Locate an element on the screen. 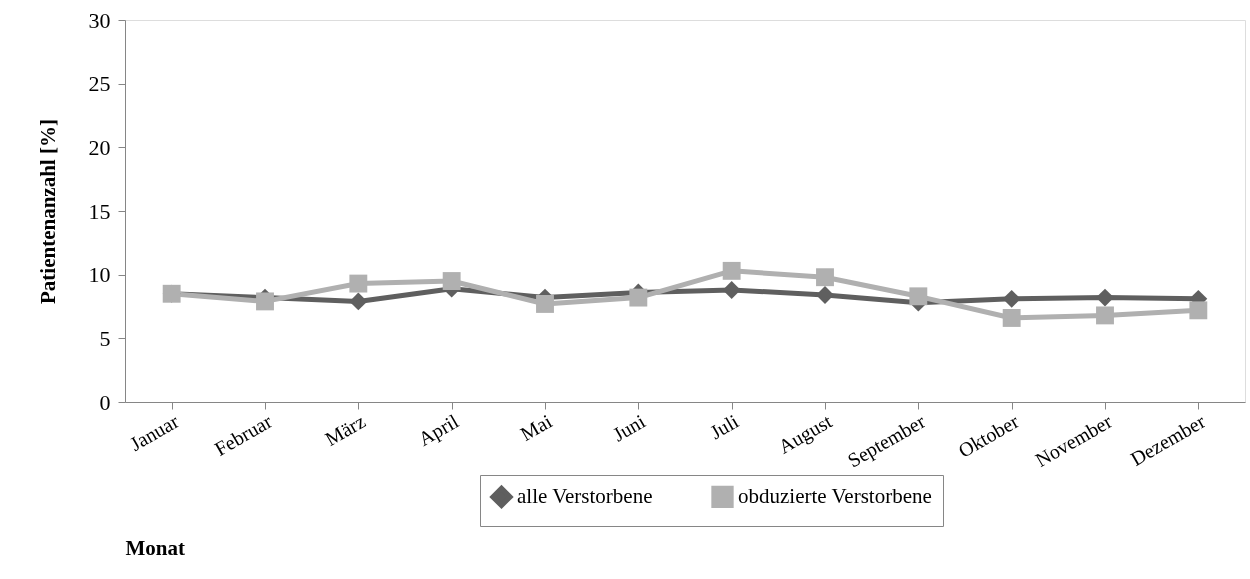 The width and height of the screenshot is (1250, 579). y-tick-label: 15 is located at coordinates (99, 211).